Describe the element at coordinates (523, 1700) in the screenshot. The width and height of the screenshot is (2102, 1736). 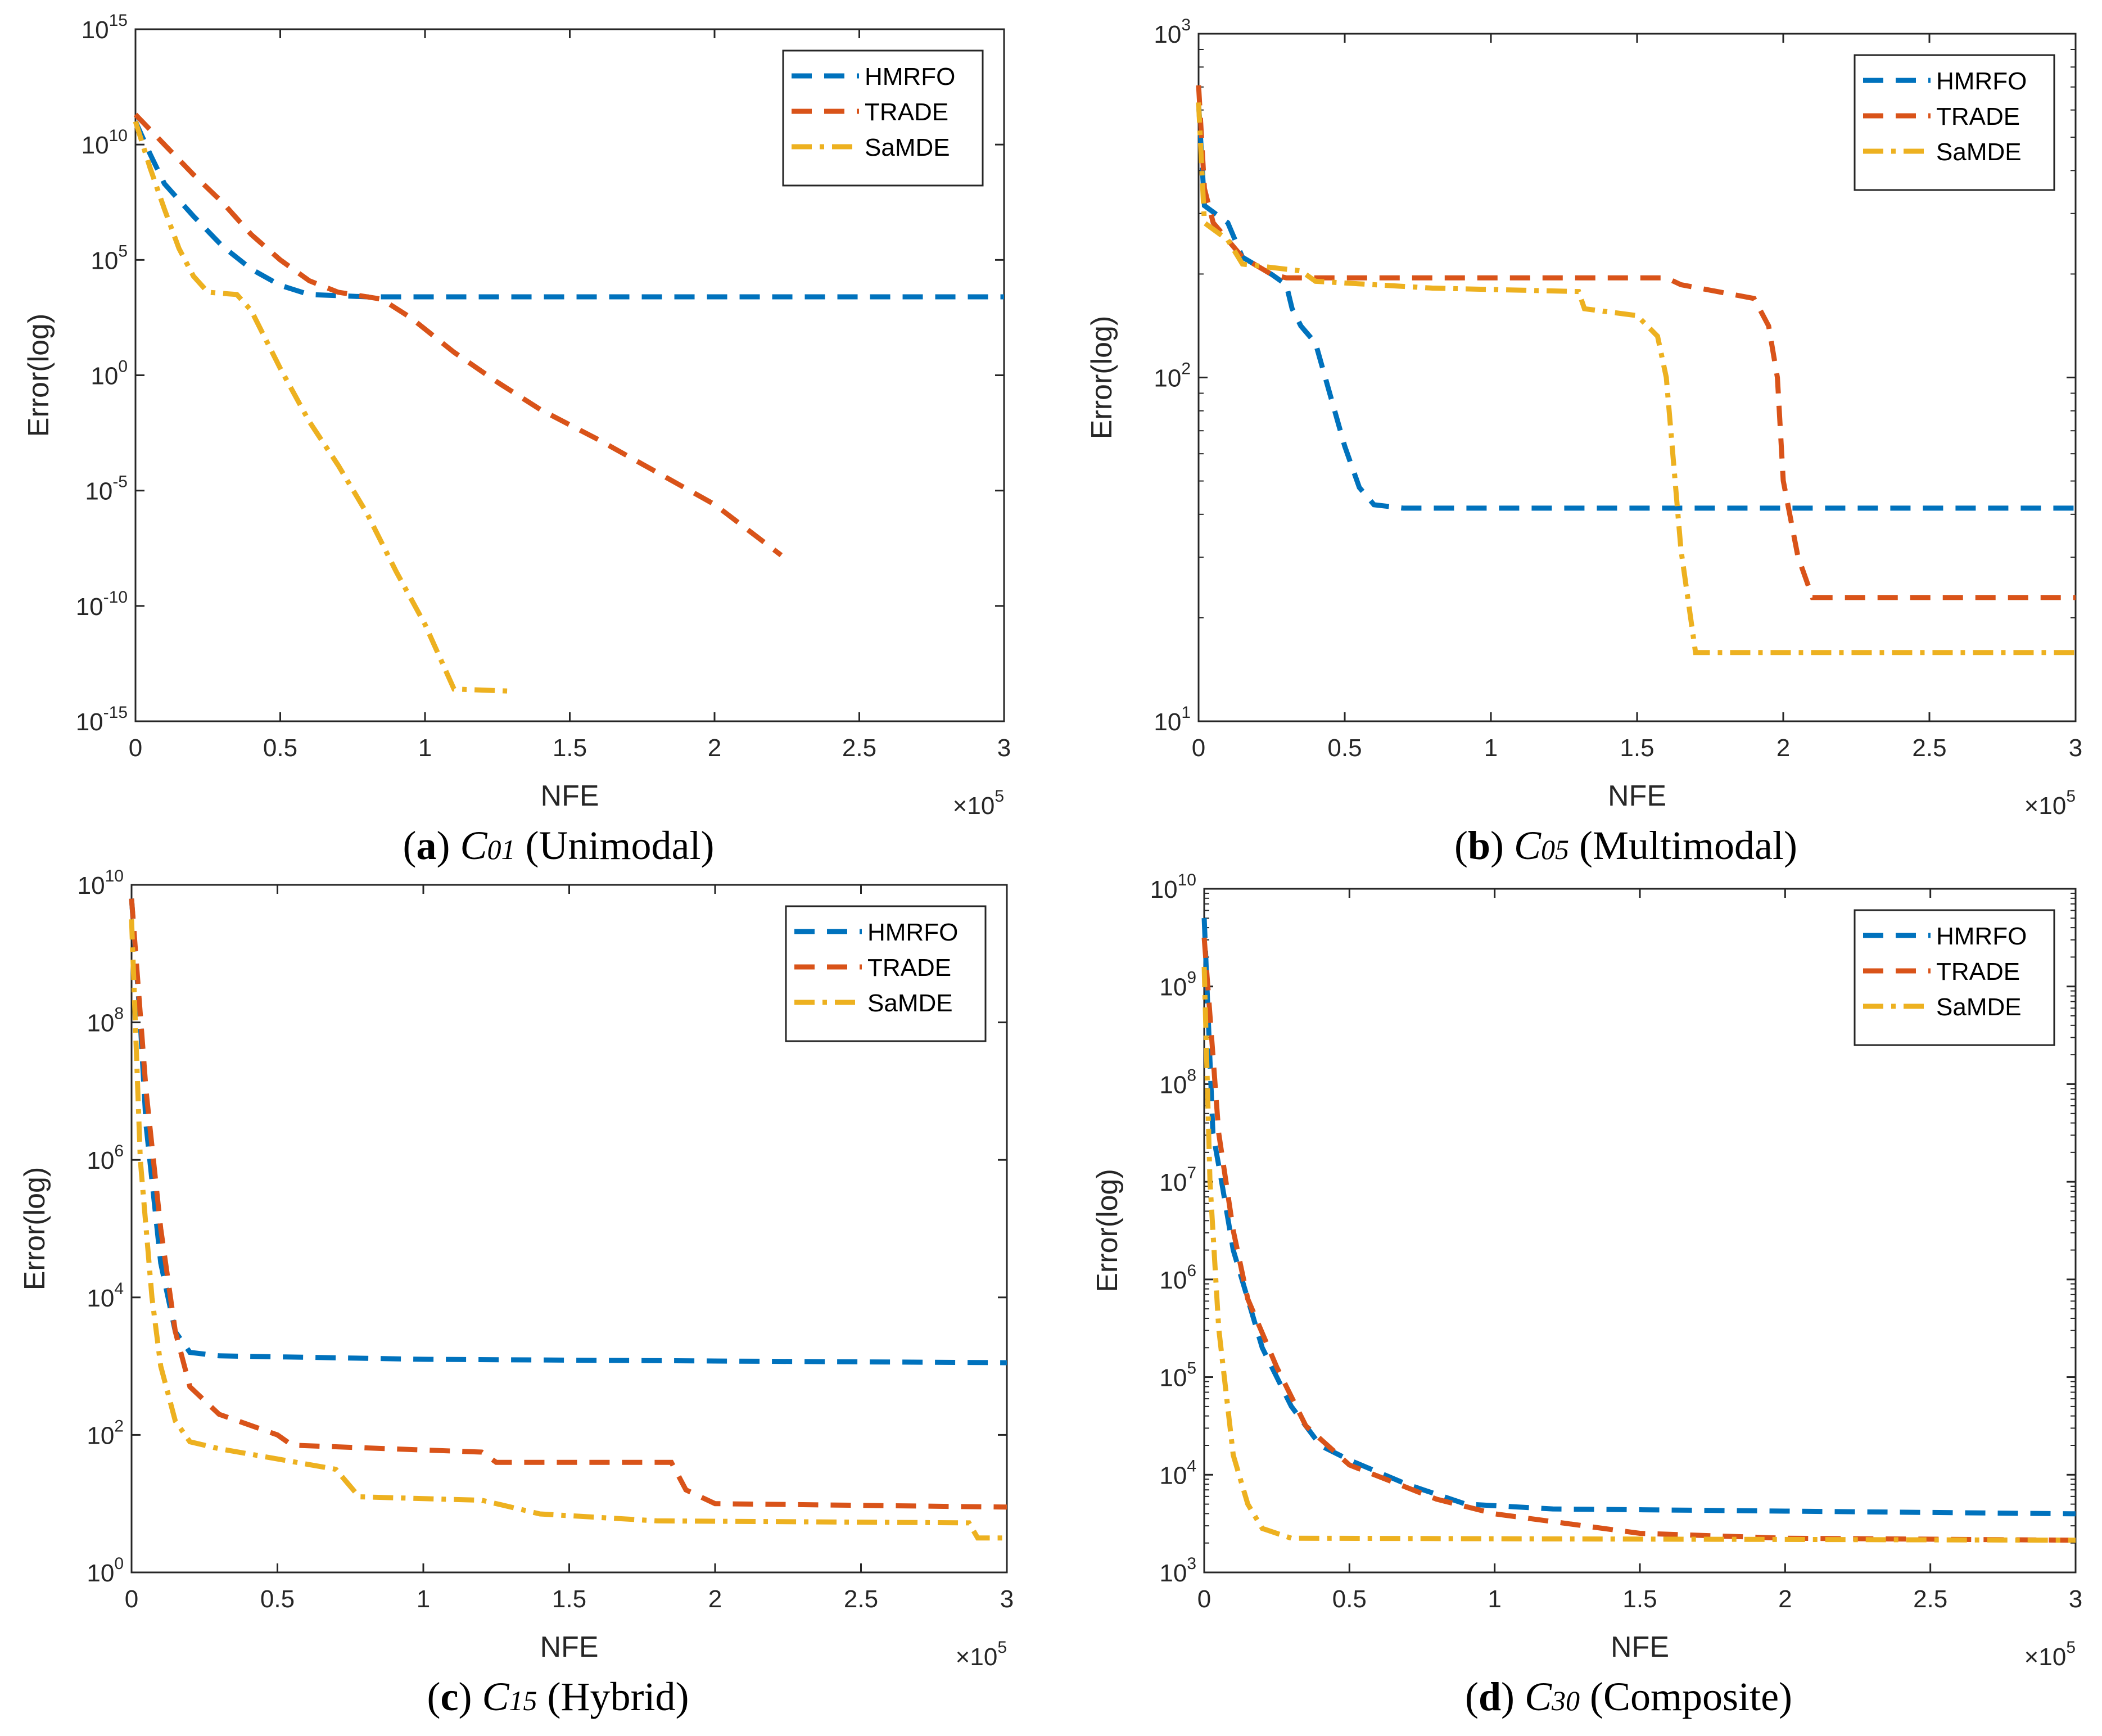
I see `caption-sub: 15` at that location.